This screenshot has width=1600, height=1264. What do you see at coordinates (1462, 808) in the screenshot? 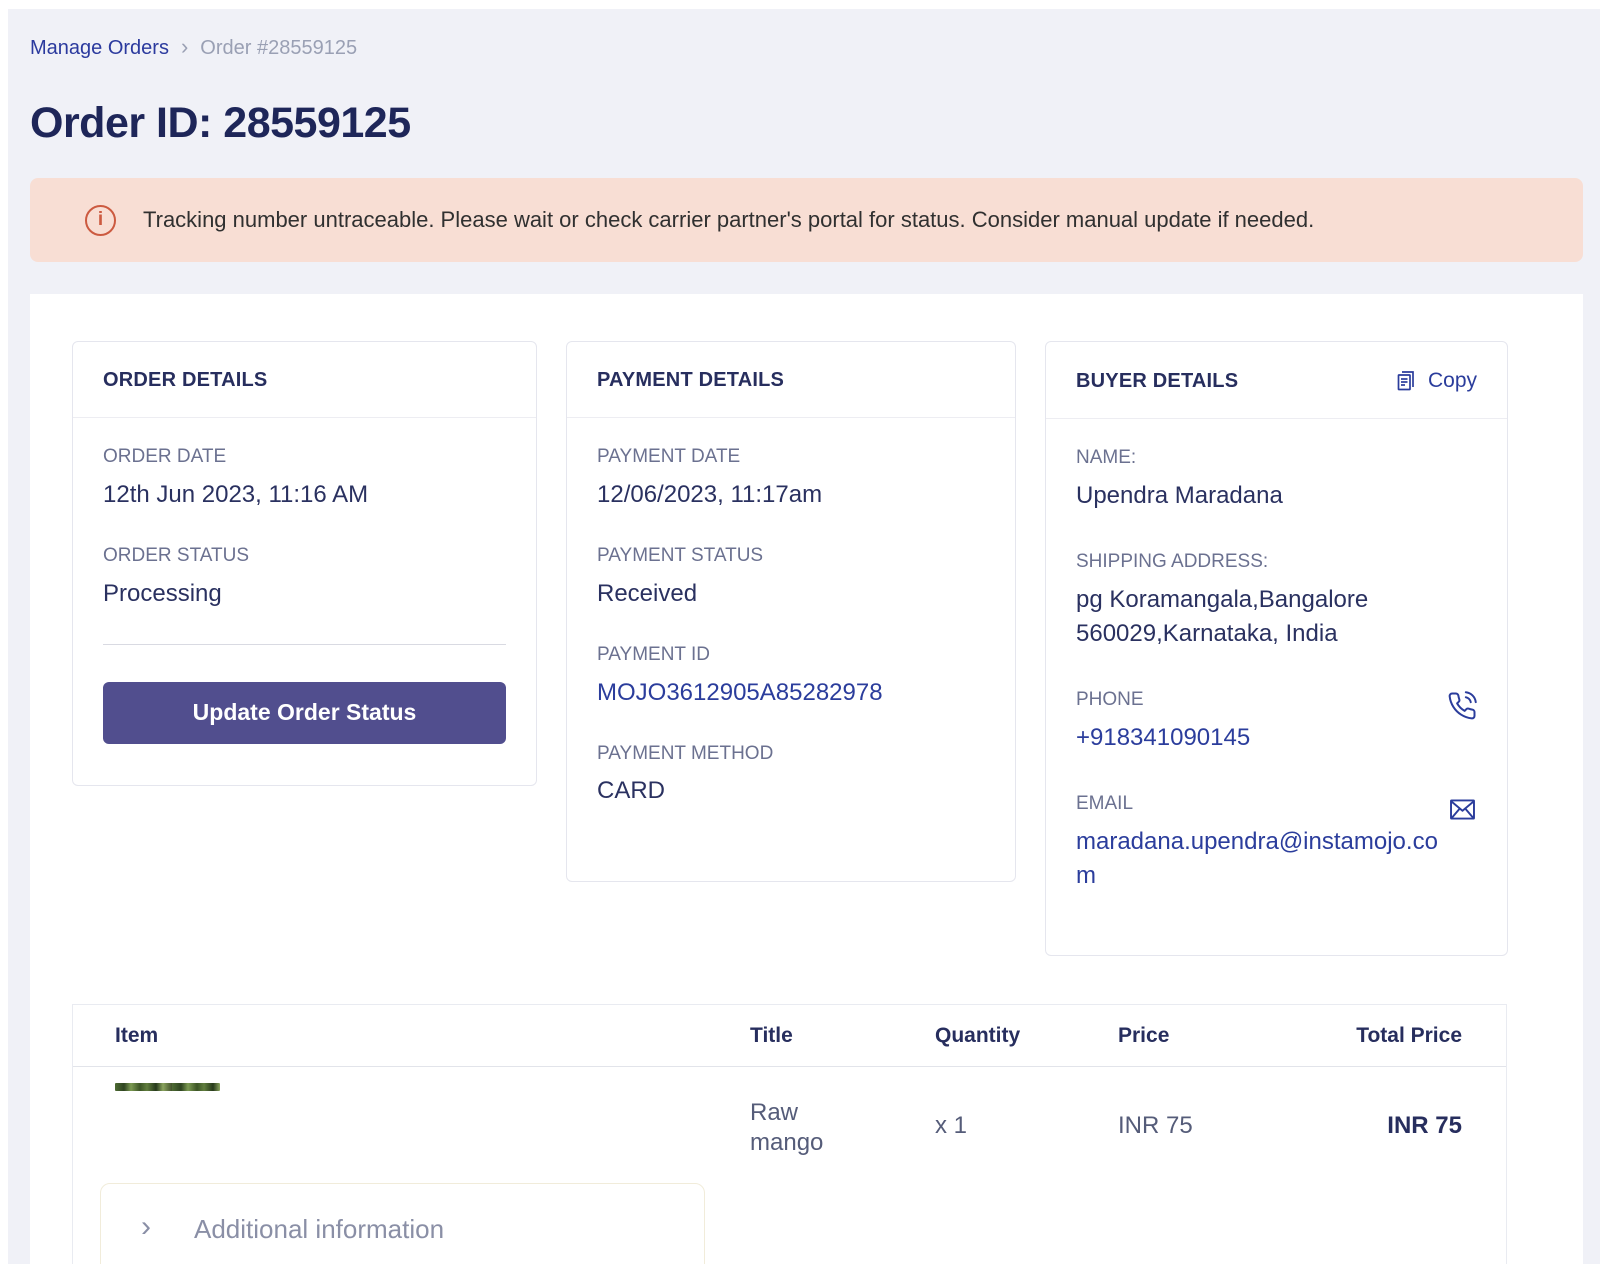
I see `email-icon` at bounding box center [1462, 808].